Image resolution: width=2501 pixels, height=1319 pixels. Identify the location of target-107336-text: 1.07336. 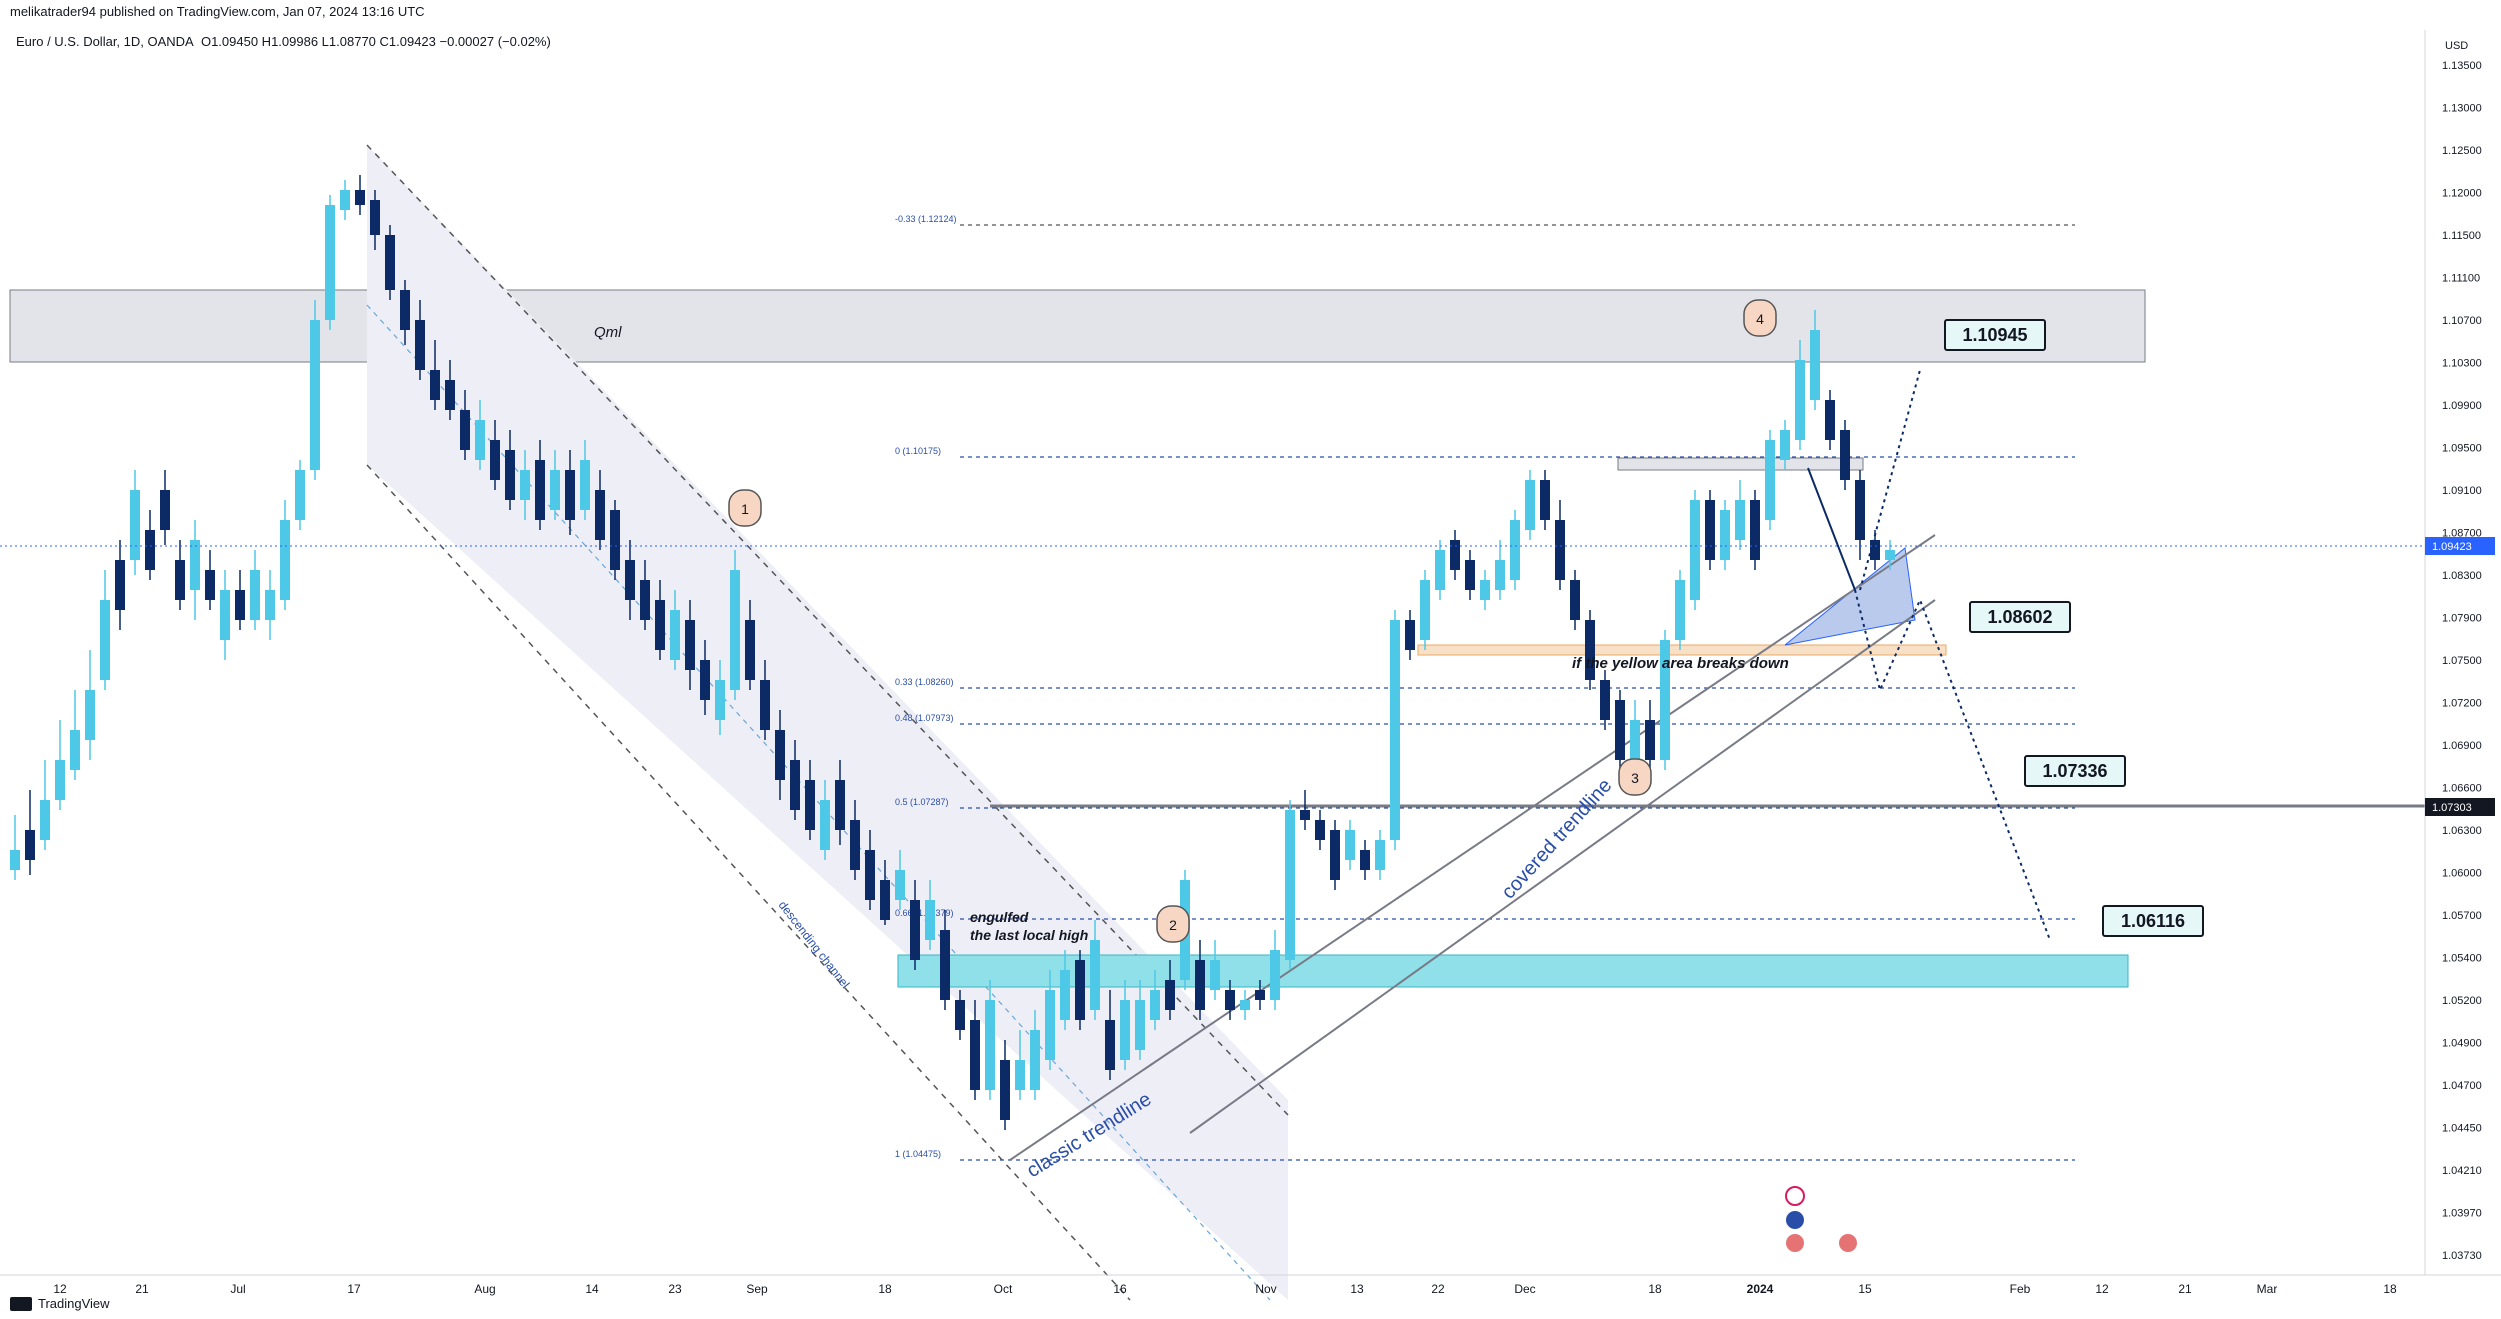
(2074, 771).